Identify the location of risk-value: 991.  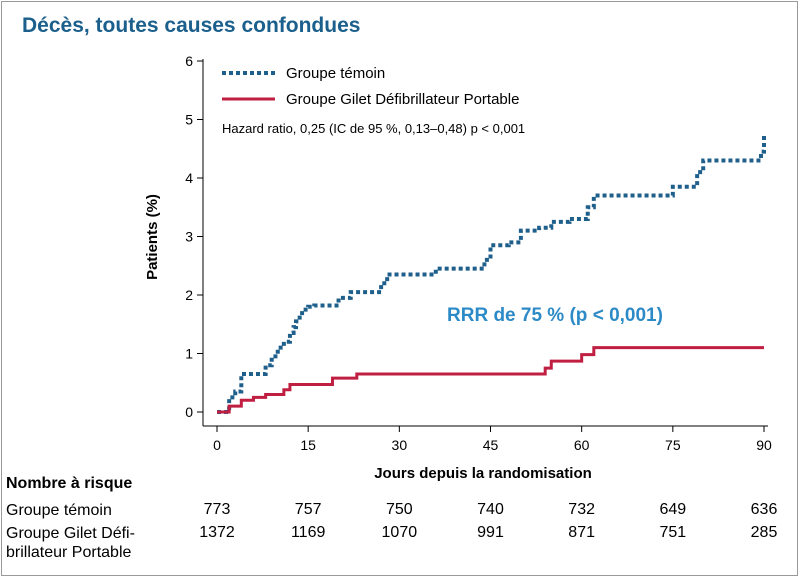
(490, 532).